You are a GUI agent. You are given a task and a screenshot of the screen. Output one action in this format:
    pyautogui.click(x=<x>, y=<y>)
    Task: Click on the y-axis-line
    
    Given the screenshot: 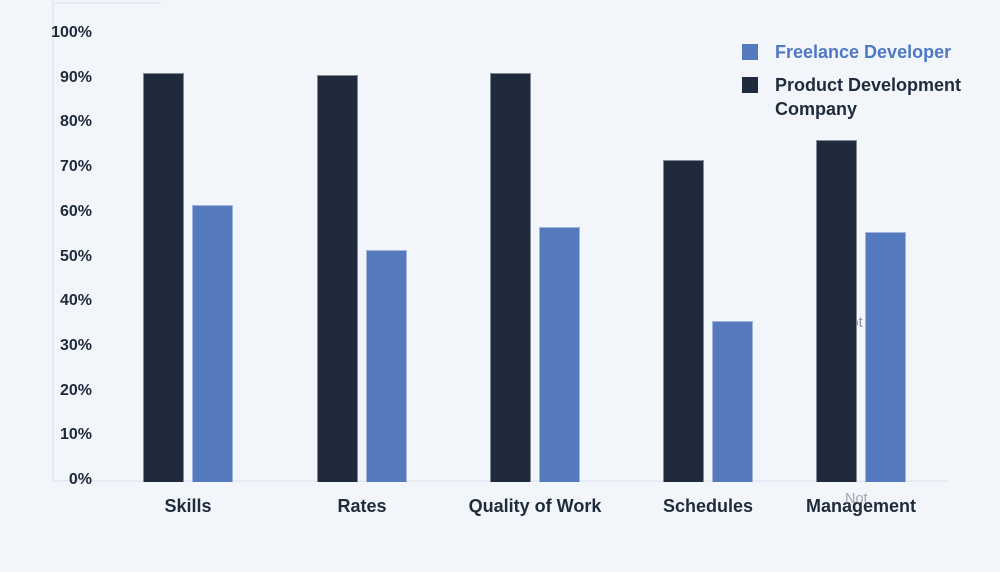 What is the action you would take?
    pyautogui.click(x=53, y=241)
    